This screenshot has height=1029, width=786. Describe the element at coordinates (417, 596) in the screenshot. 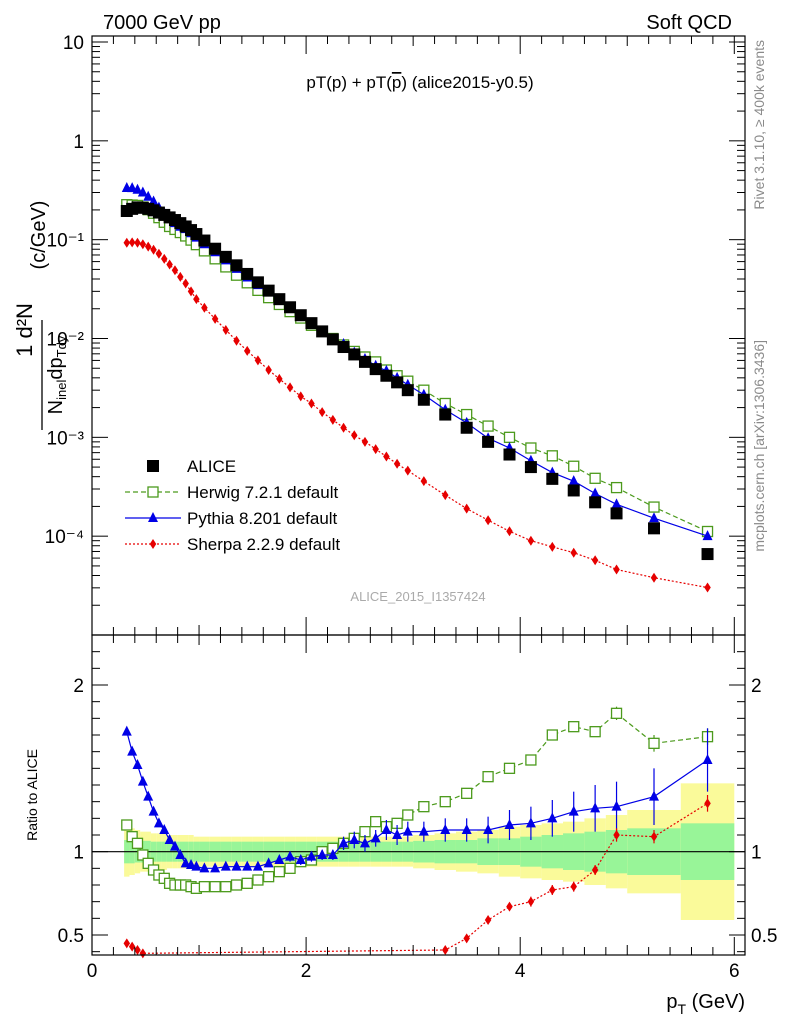

I see `watermark: ALICE_2015_I1357424` at that location.